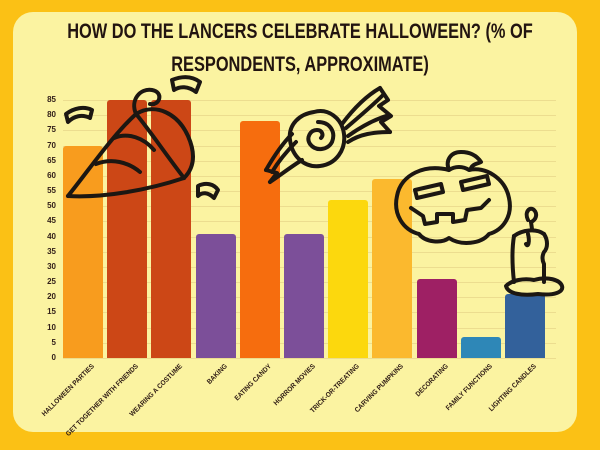 The height and width of the screenshot is (450, 600). What do you see at coordinates (51, 251) in the screenshot?
I see `y-axis-tick-label: 35` at bounding box center [51, 251].